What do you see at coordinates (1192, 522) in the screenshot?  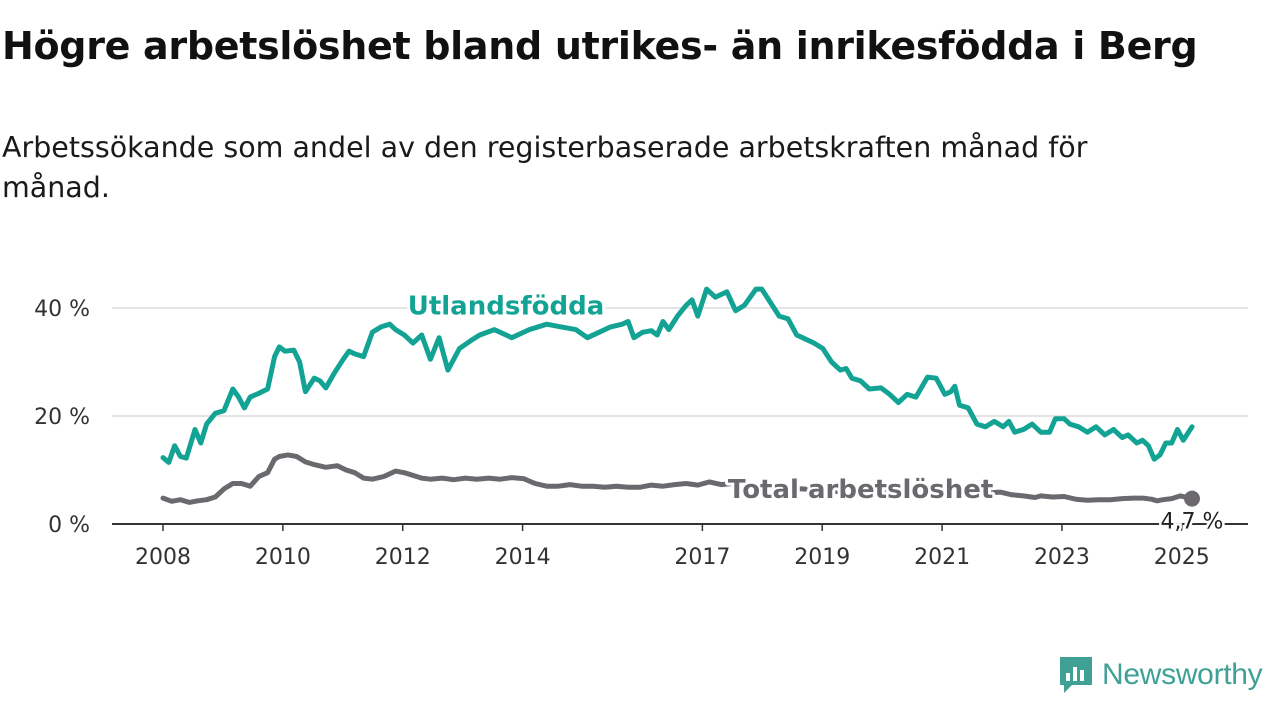 I see `end-value-label: 4,7 %` at bounding box center [1192, 522].